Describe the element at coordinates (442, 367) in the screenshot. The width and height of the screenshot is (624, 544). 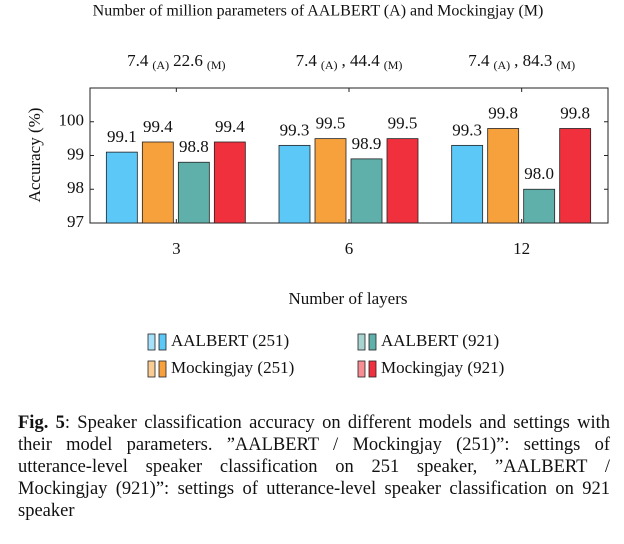
I see `legend-label: Mockingjay (921)` at that location.